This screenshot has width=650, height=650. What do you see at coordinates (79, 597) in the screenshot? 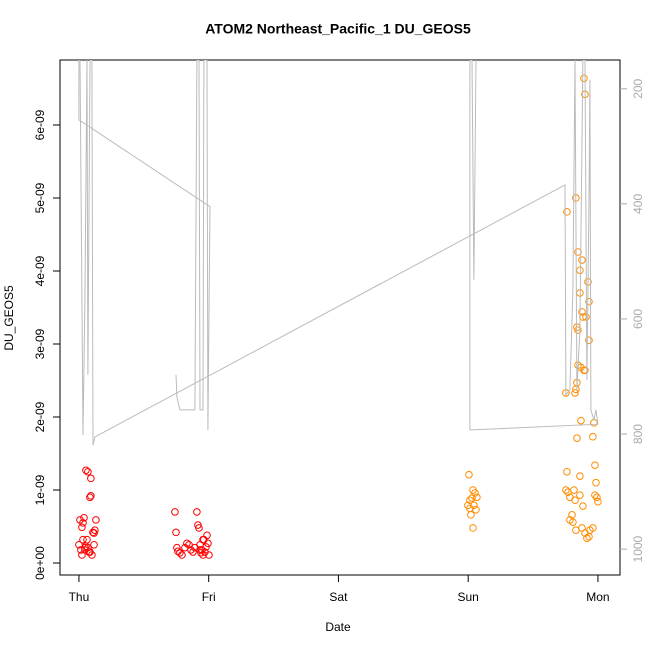
I see `x-tick-label: Thu` at bounding box center [79, 597].